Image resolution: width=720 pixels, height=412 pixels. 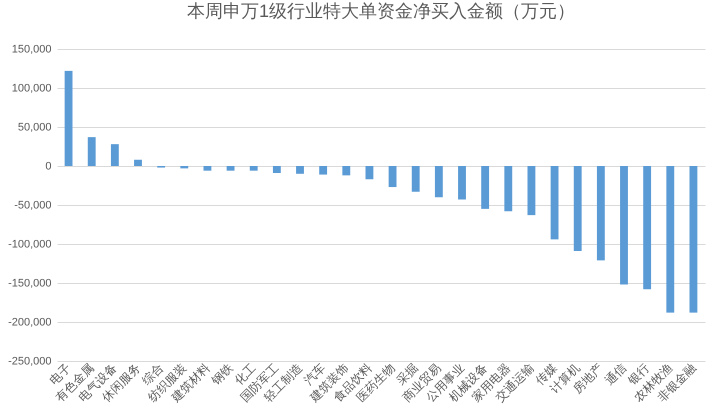 What do you see at coordinates (30, 284) in the screenshot?
I see `y-tick-label: -150,000` at bounding box center [30, 284].